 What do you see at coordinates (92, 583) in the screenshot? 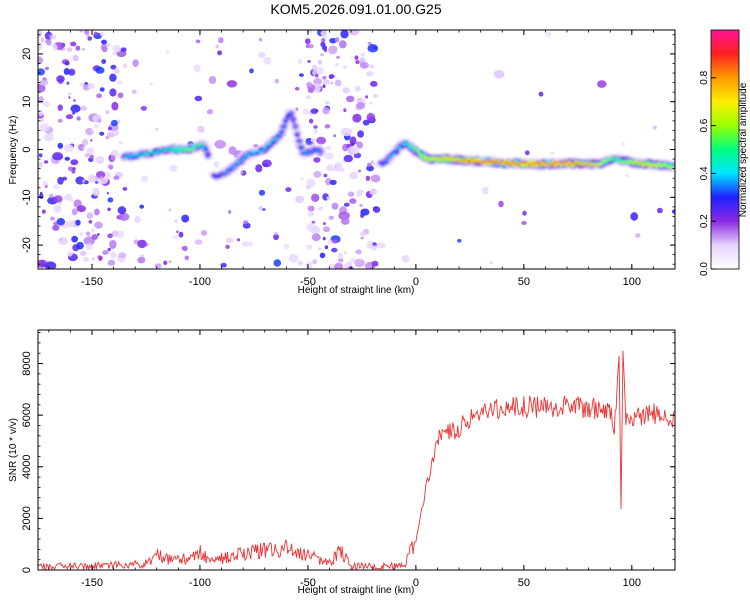
I see `x-tick-label: -150` at bounding box center [92, 583].